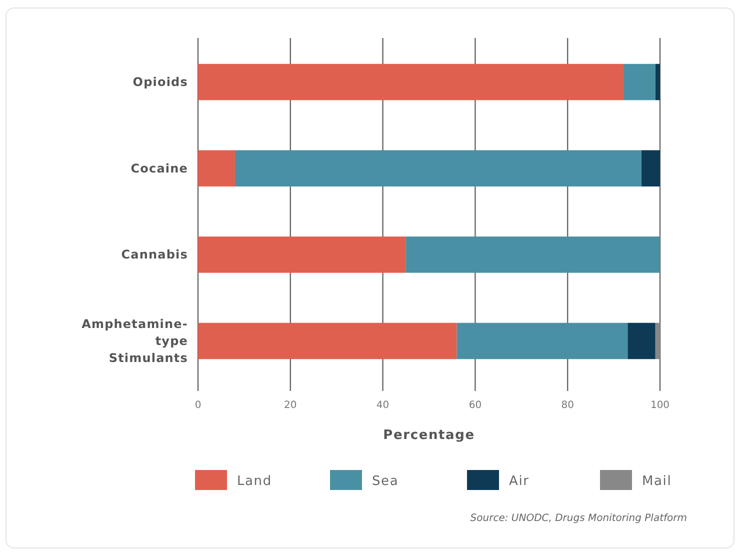  I want to click on x-tick-label: 60, so click(475, 405).